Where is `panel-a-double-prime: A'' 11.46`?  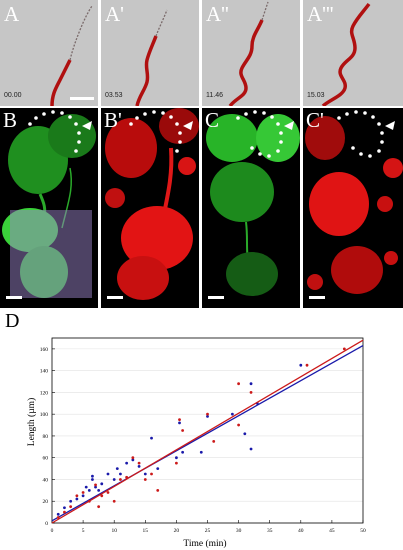
panel-a-double-prime: A'' 11.46 is located at coordinates (251, 53).